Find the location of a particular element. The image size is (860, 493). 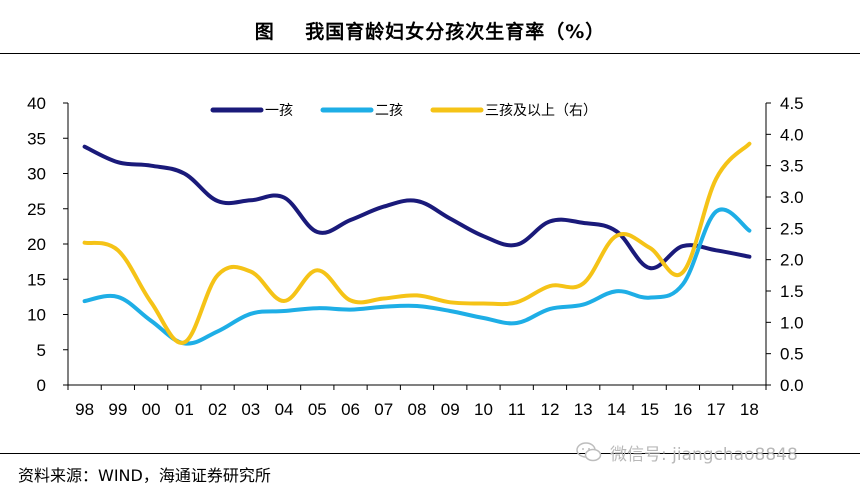

x-tick-label: 17 is located at coordinates (716, 409).